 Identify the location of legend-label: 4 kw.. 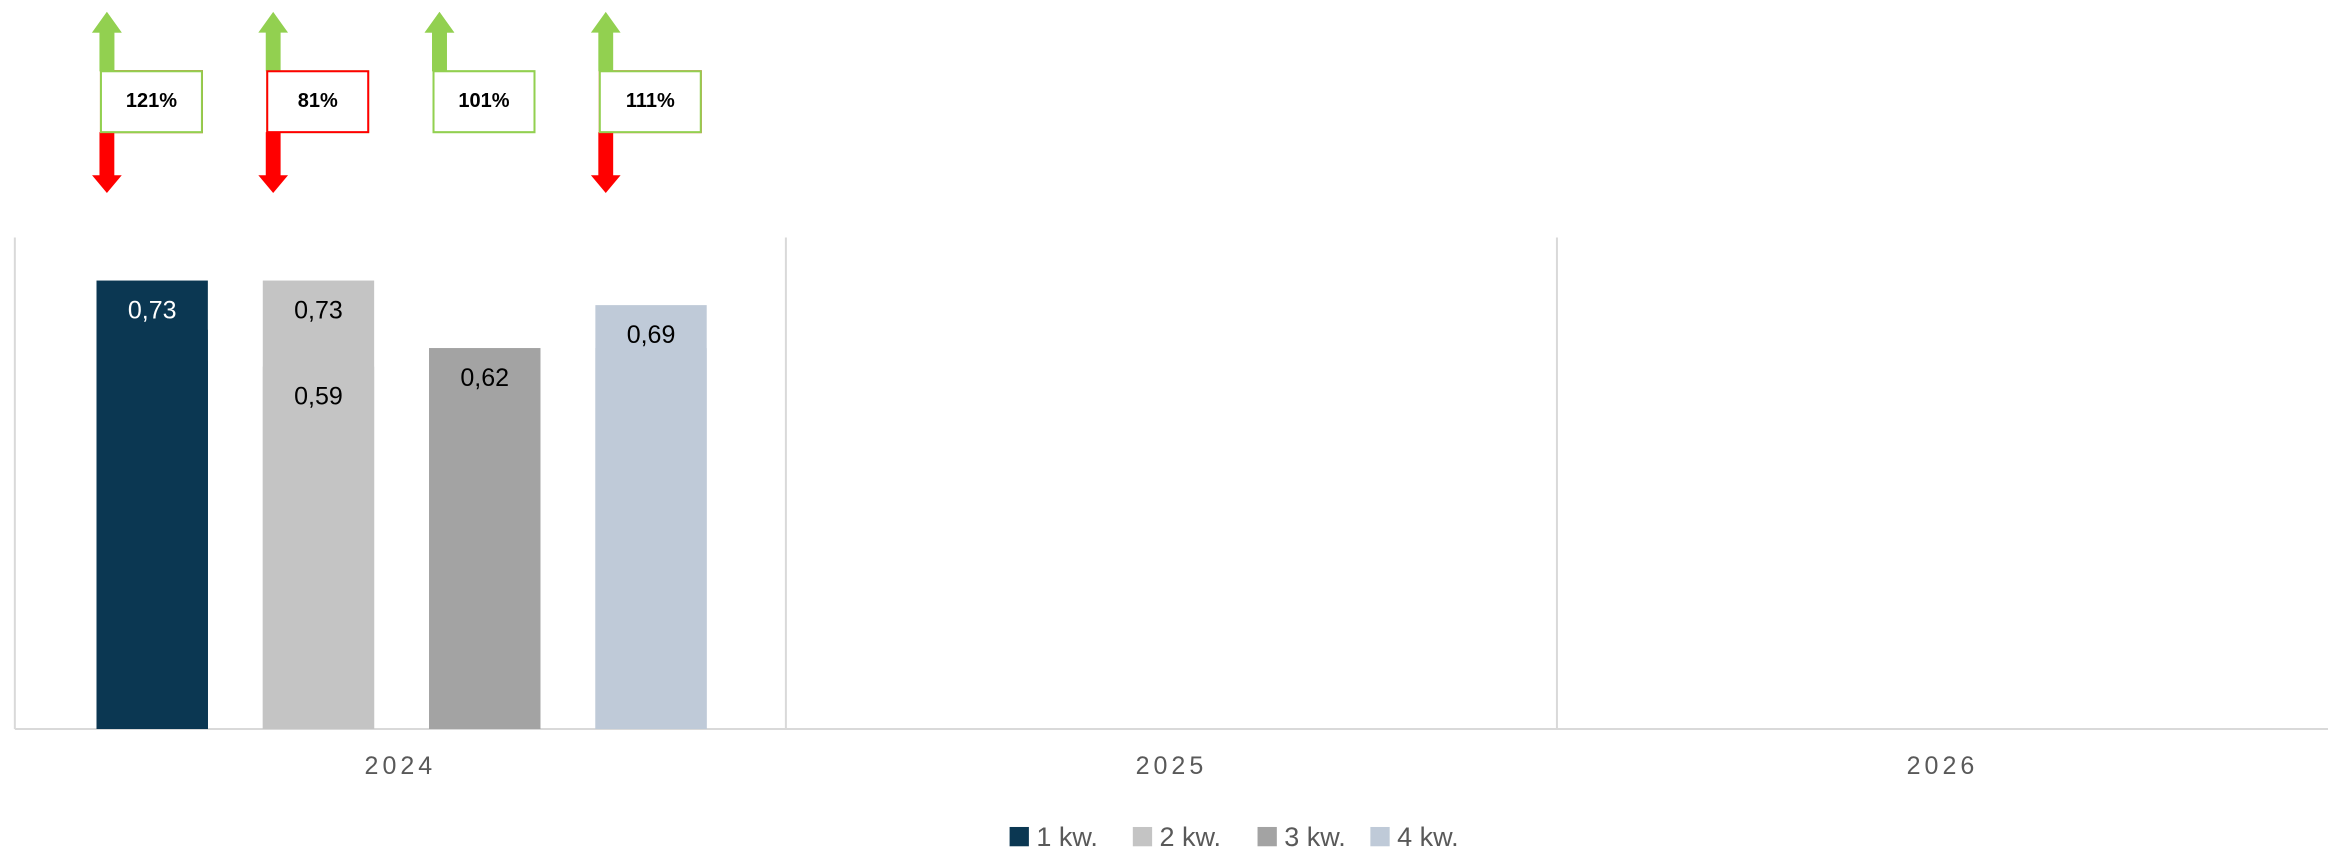
(1428, 837).